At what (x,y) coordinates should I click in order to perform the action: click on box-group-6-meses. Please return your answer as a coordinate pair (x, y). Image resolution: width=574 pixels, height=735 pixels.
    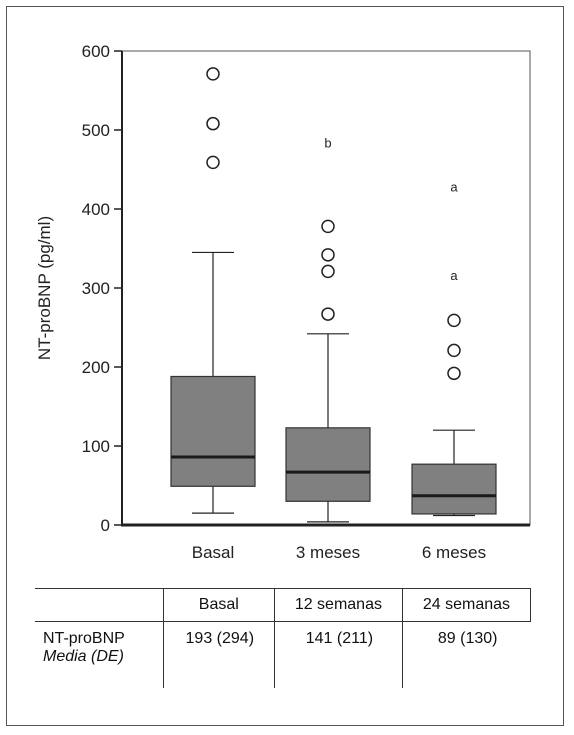
    Looking at the image, I should click on (454, 415).